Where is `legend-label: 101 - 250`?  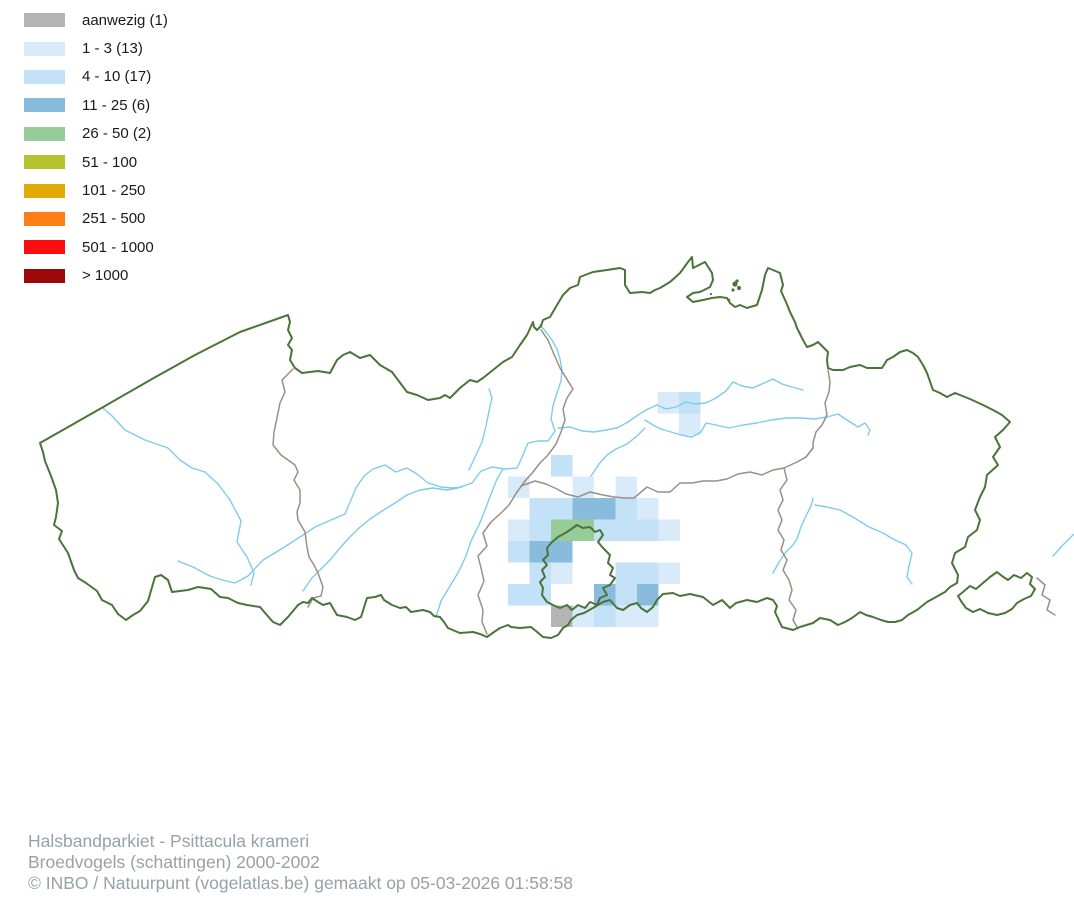 legend-label: 101 - 250 is located at coordinates (114, 191).